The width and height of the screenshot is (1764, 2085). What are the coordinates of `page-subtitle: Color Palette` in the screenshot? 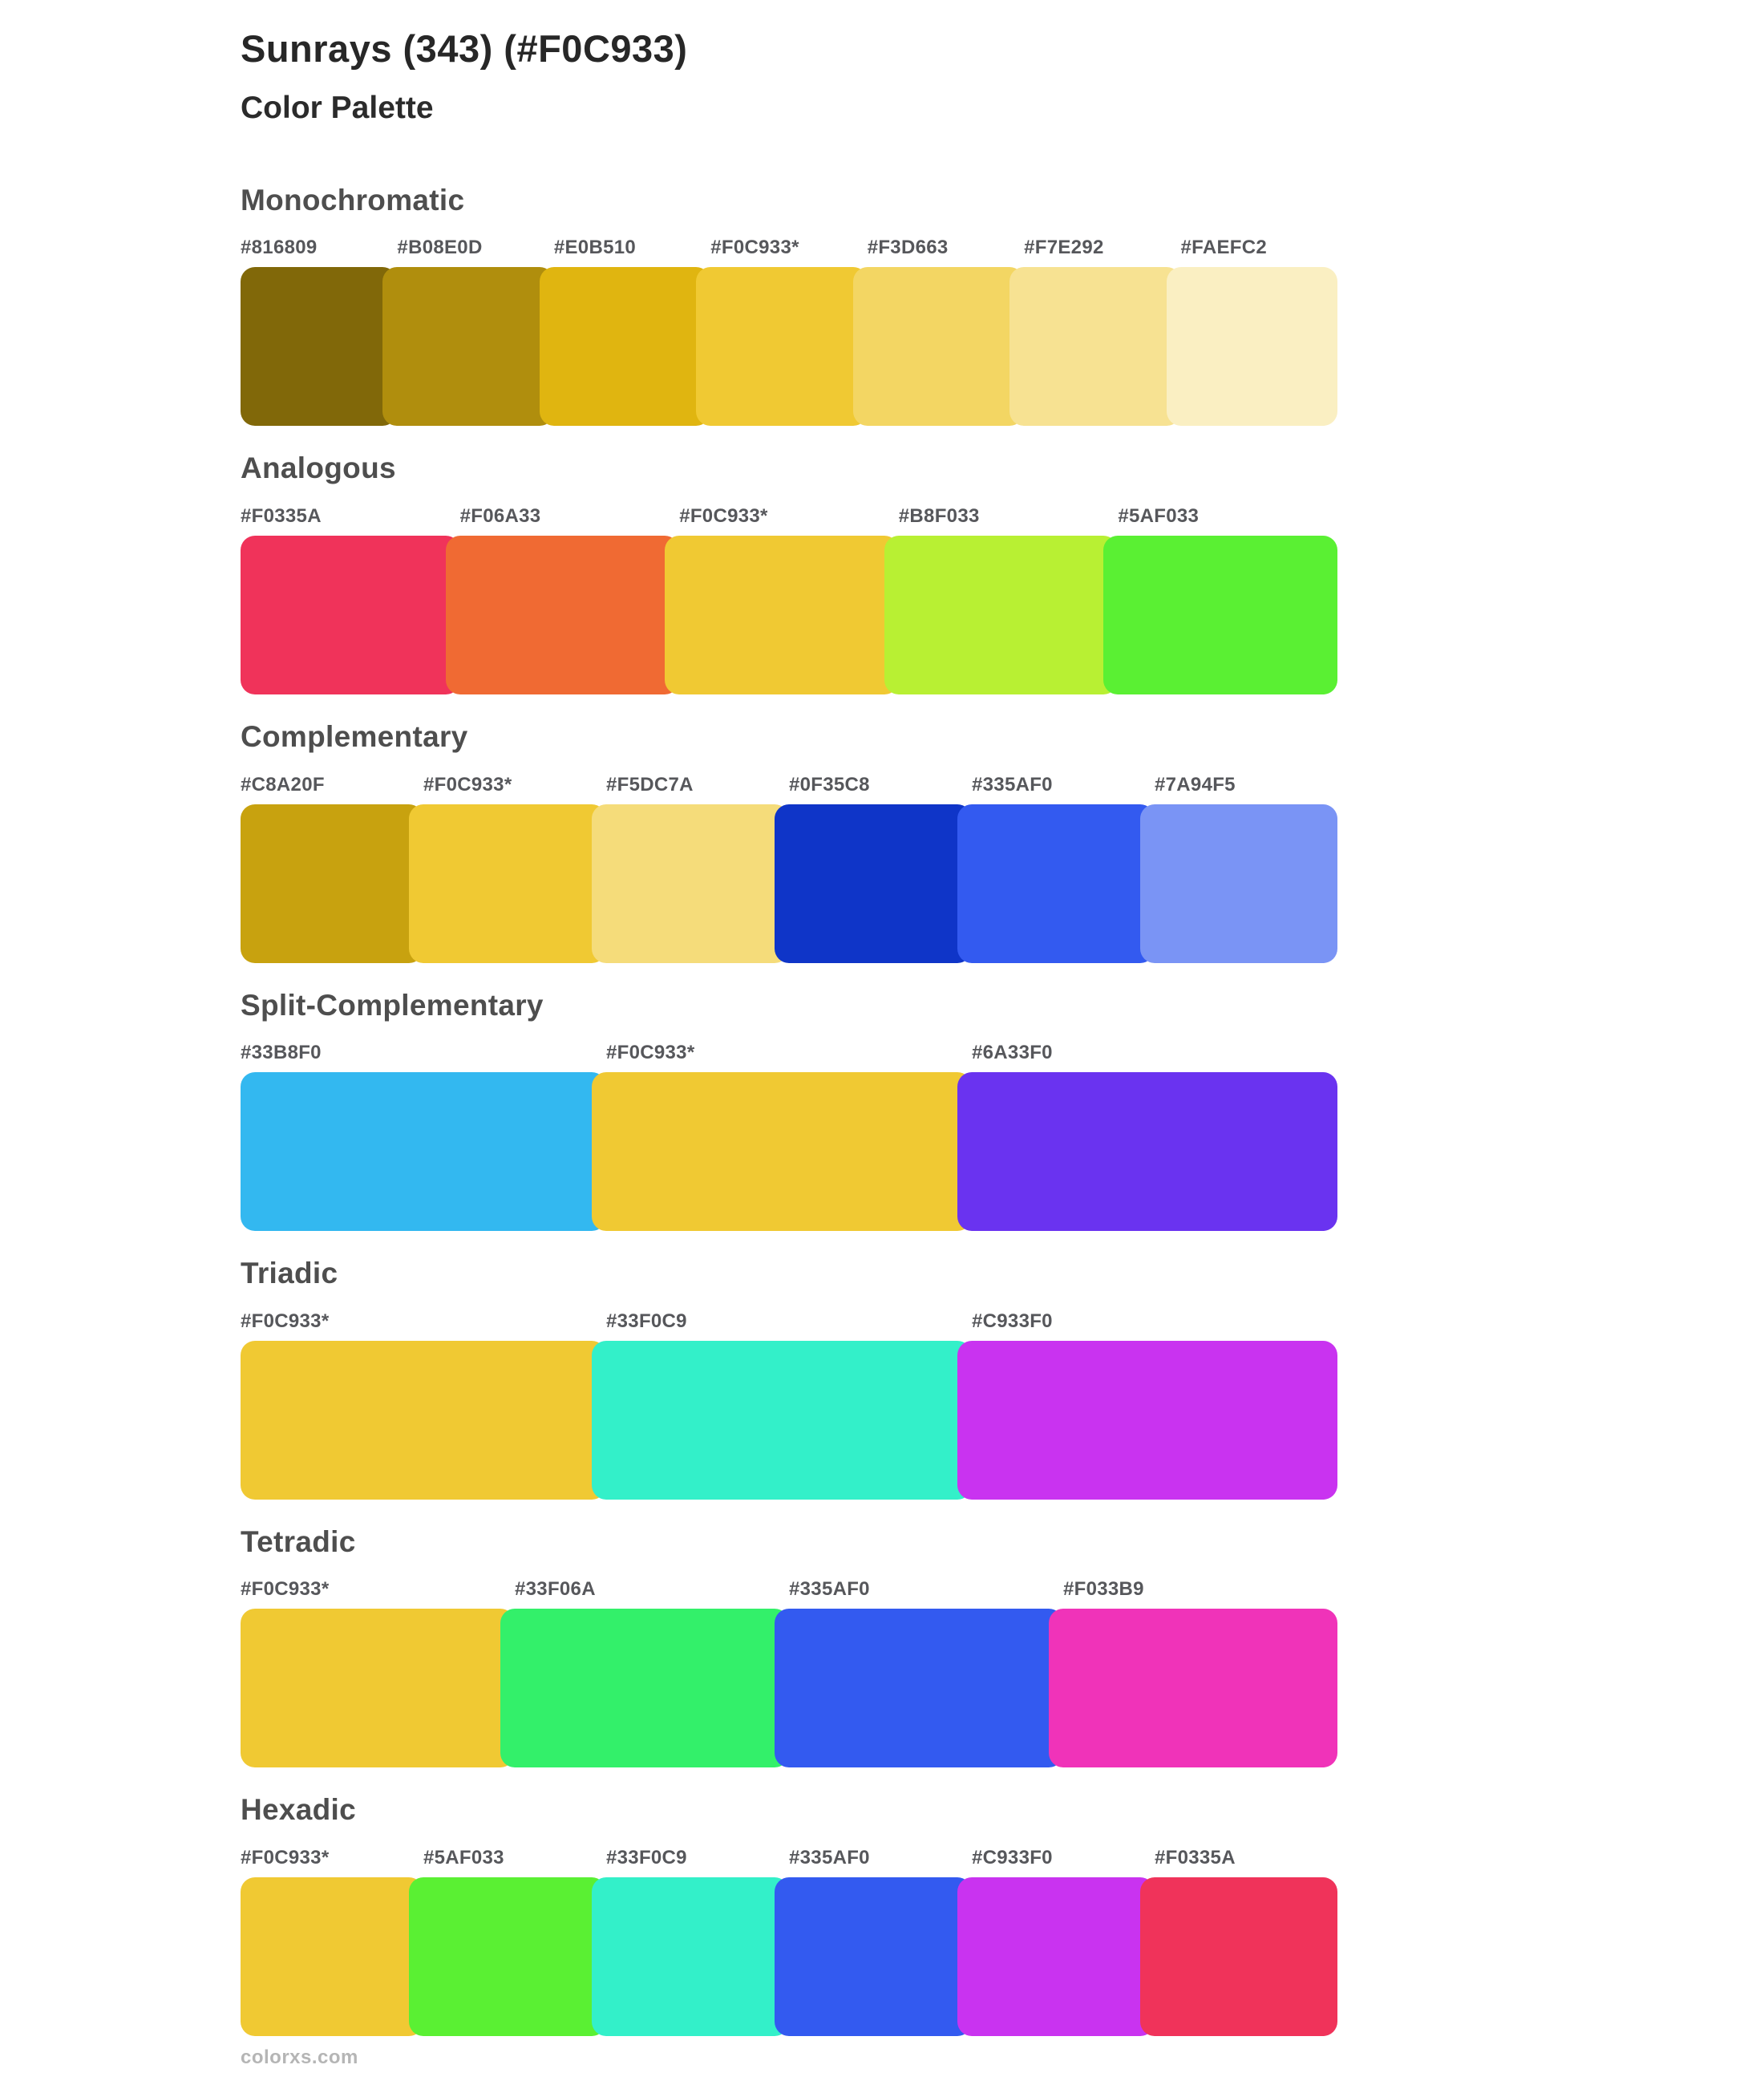 It's located at (337, 109).